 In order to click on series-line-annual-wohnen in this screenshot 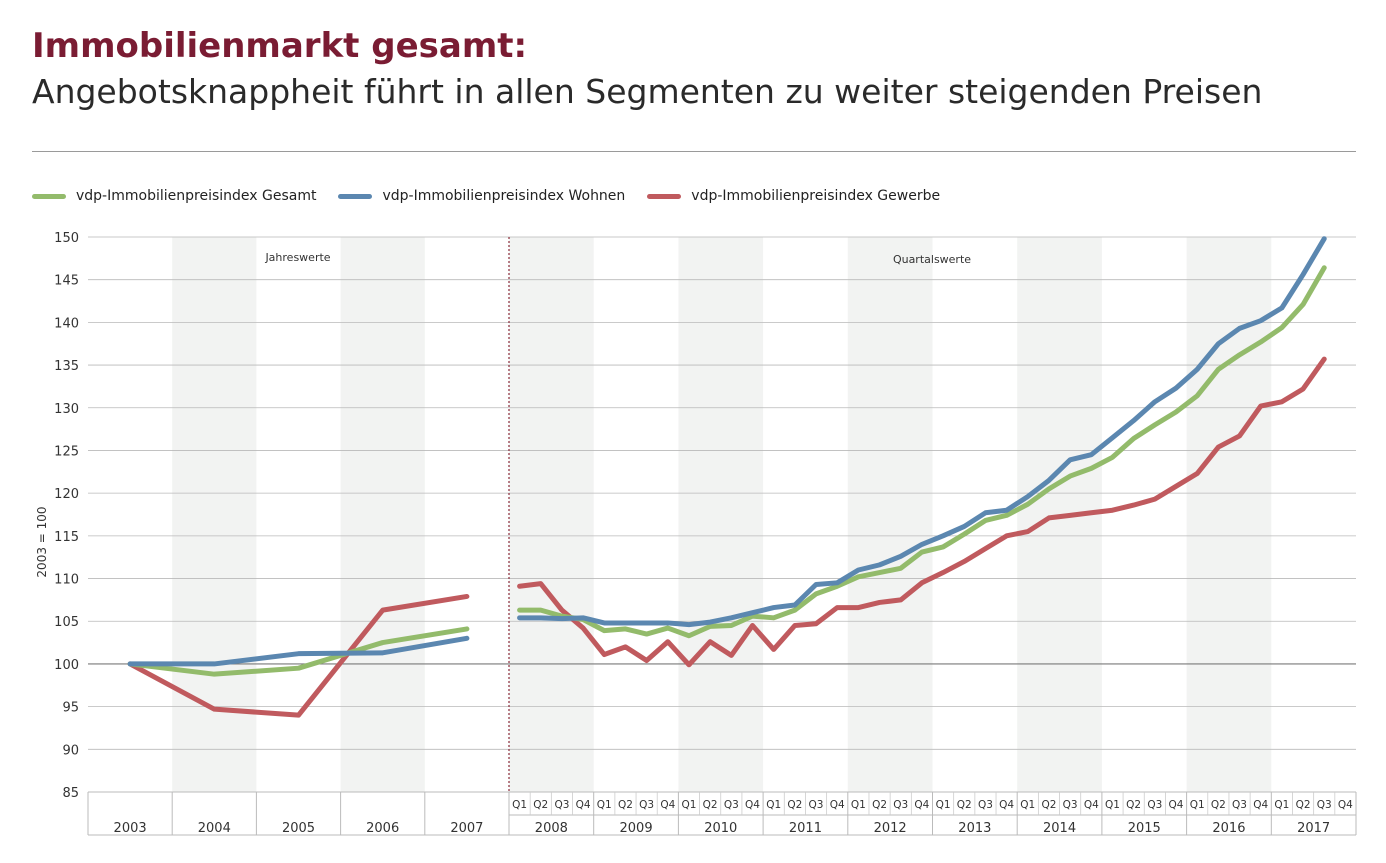, I will do `click(298, 651)`.